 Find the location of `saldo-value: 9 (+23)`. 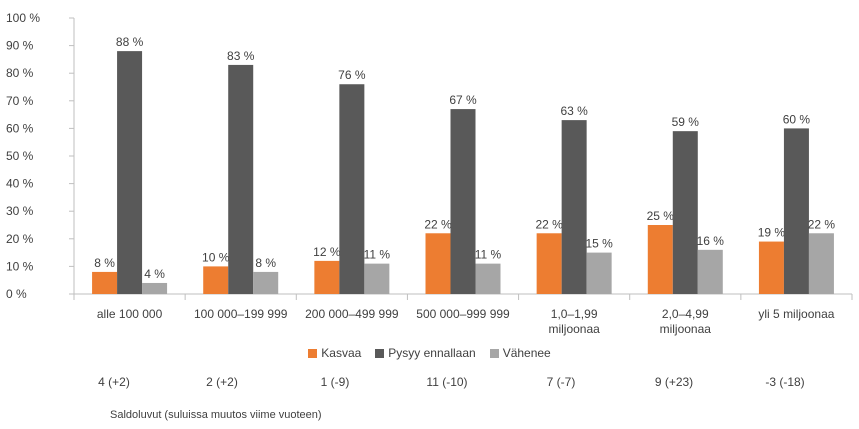

saldo-value: 9 (+23) is located at coordinates (674, 382).